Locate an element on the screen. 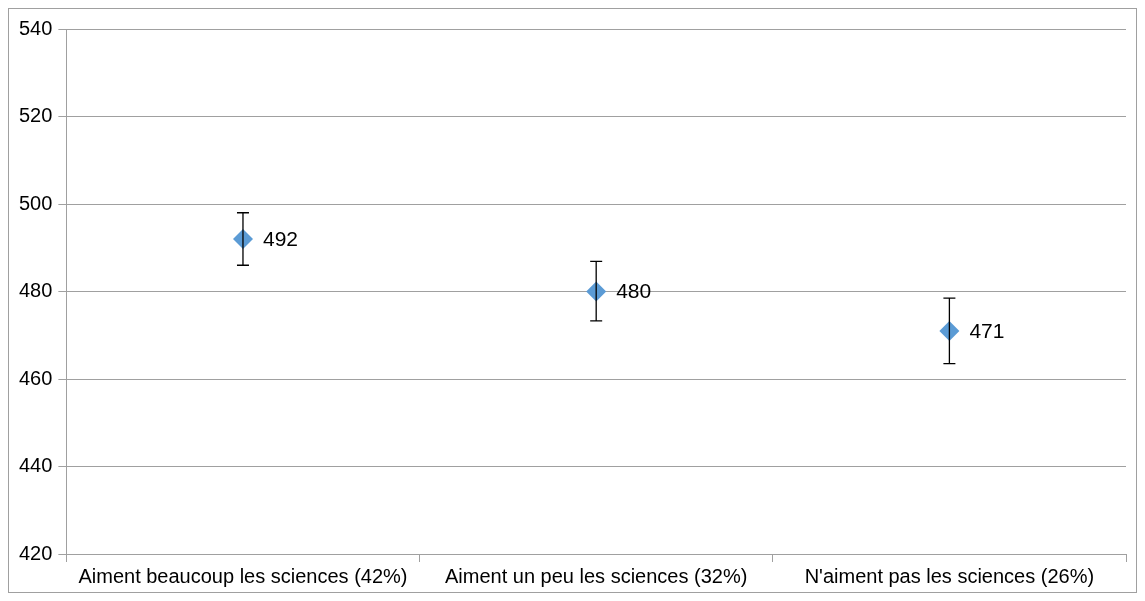  y-tick-label: 420 is located at coordinates (35, 552).